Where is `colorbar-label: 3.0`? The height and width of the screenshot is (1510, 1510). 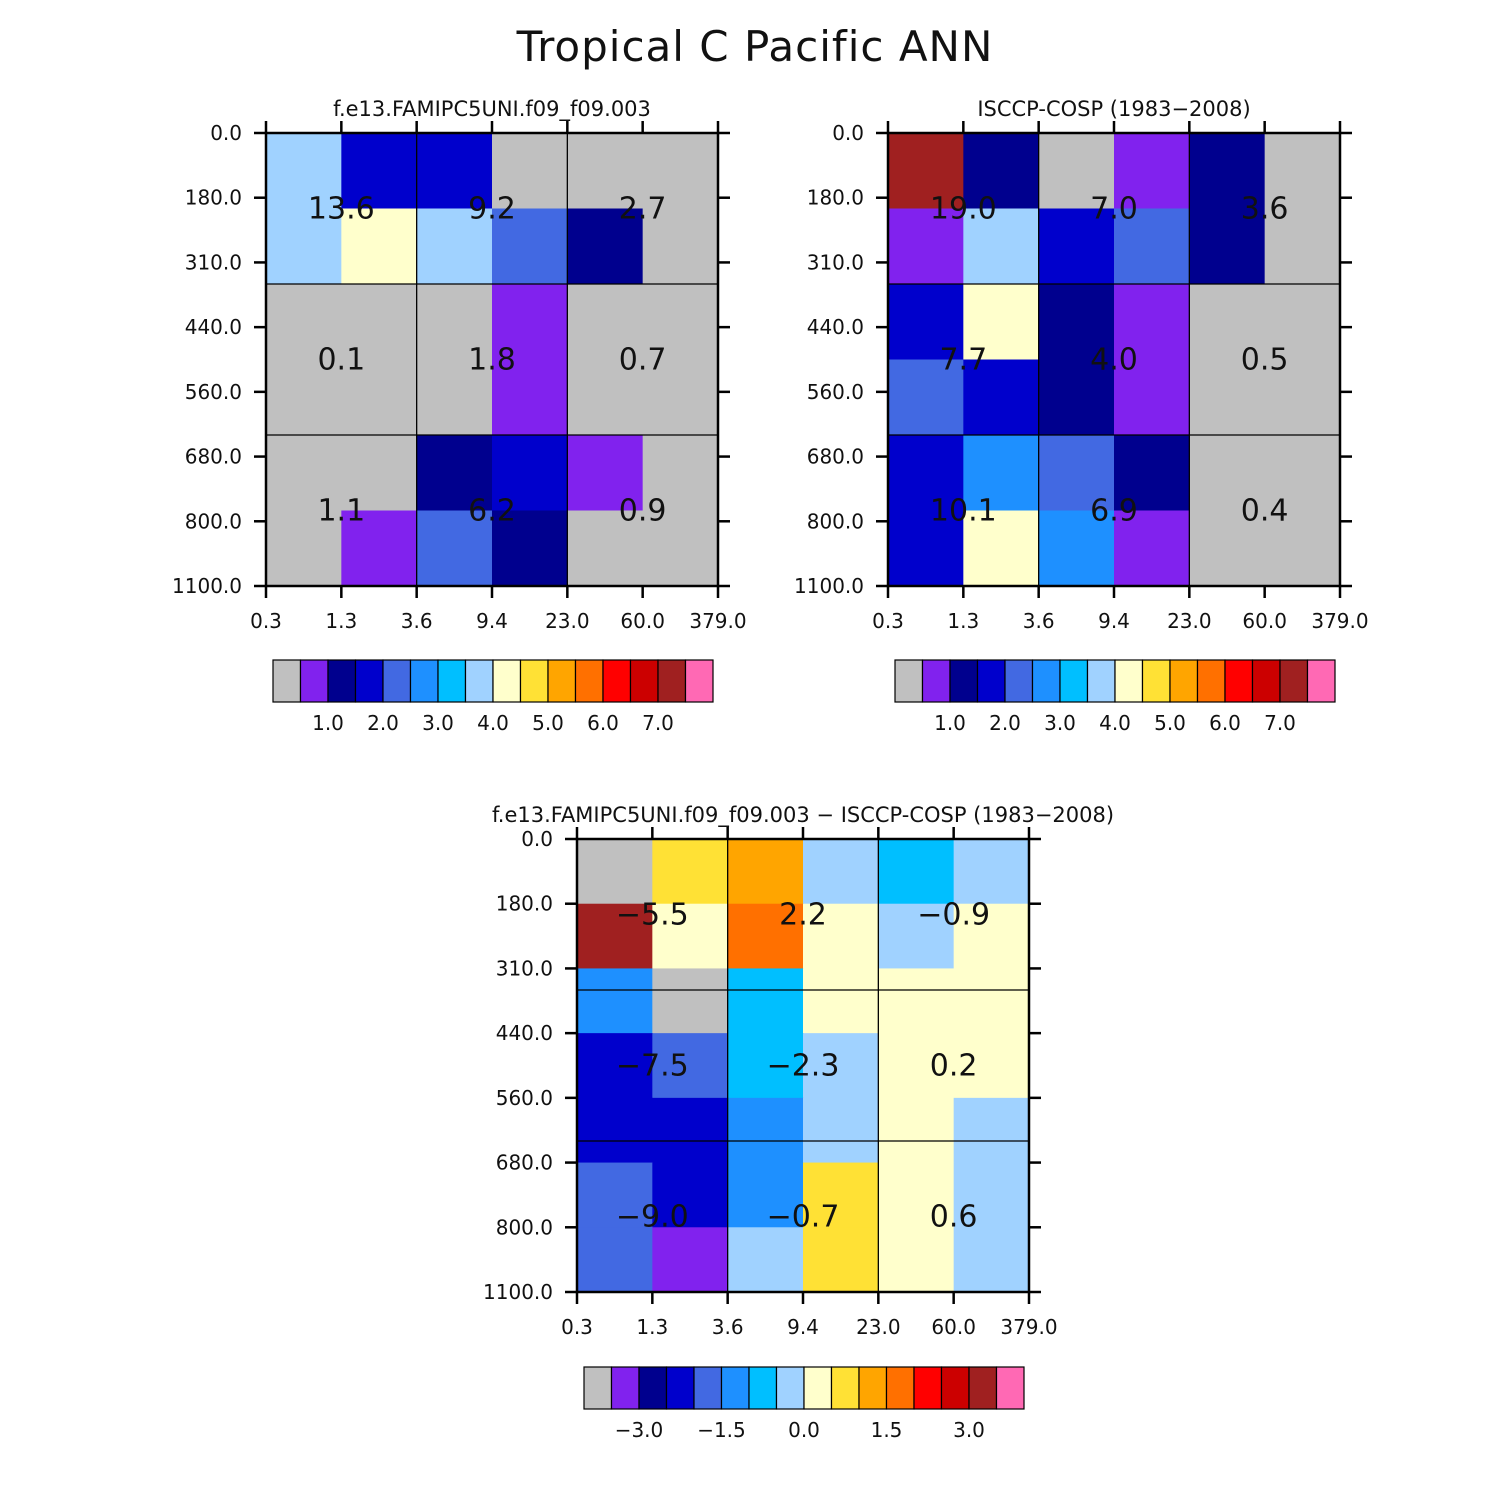
colorbar-label: 3.0 is located at coordinates (1060, 723).